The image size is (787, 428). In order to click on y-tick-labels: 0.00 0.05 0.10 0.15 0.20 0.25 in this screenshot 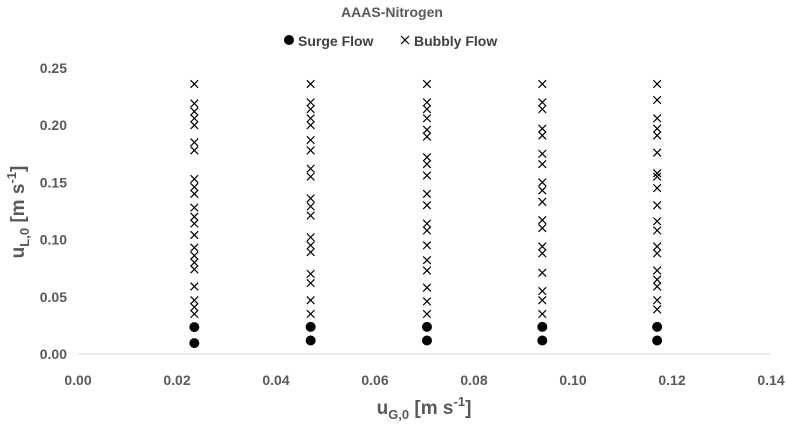, I will do `click(53, 211)`.